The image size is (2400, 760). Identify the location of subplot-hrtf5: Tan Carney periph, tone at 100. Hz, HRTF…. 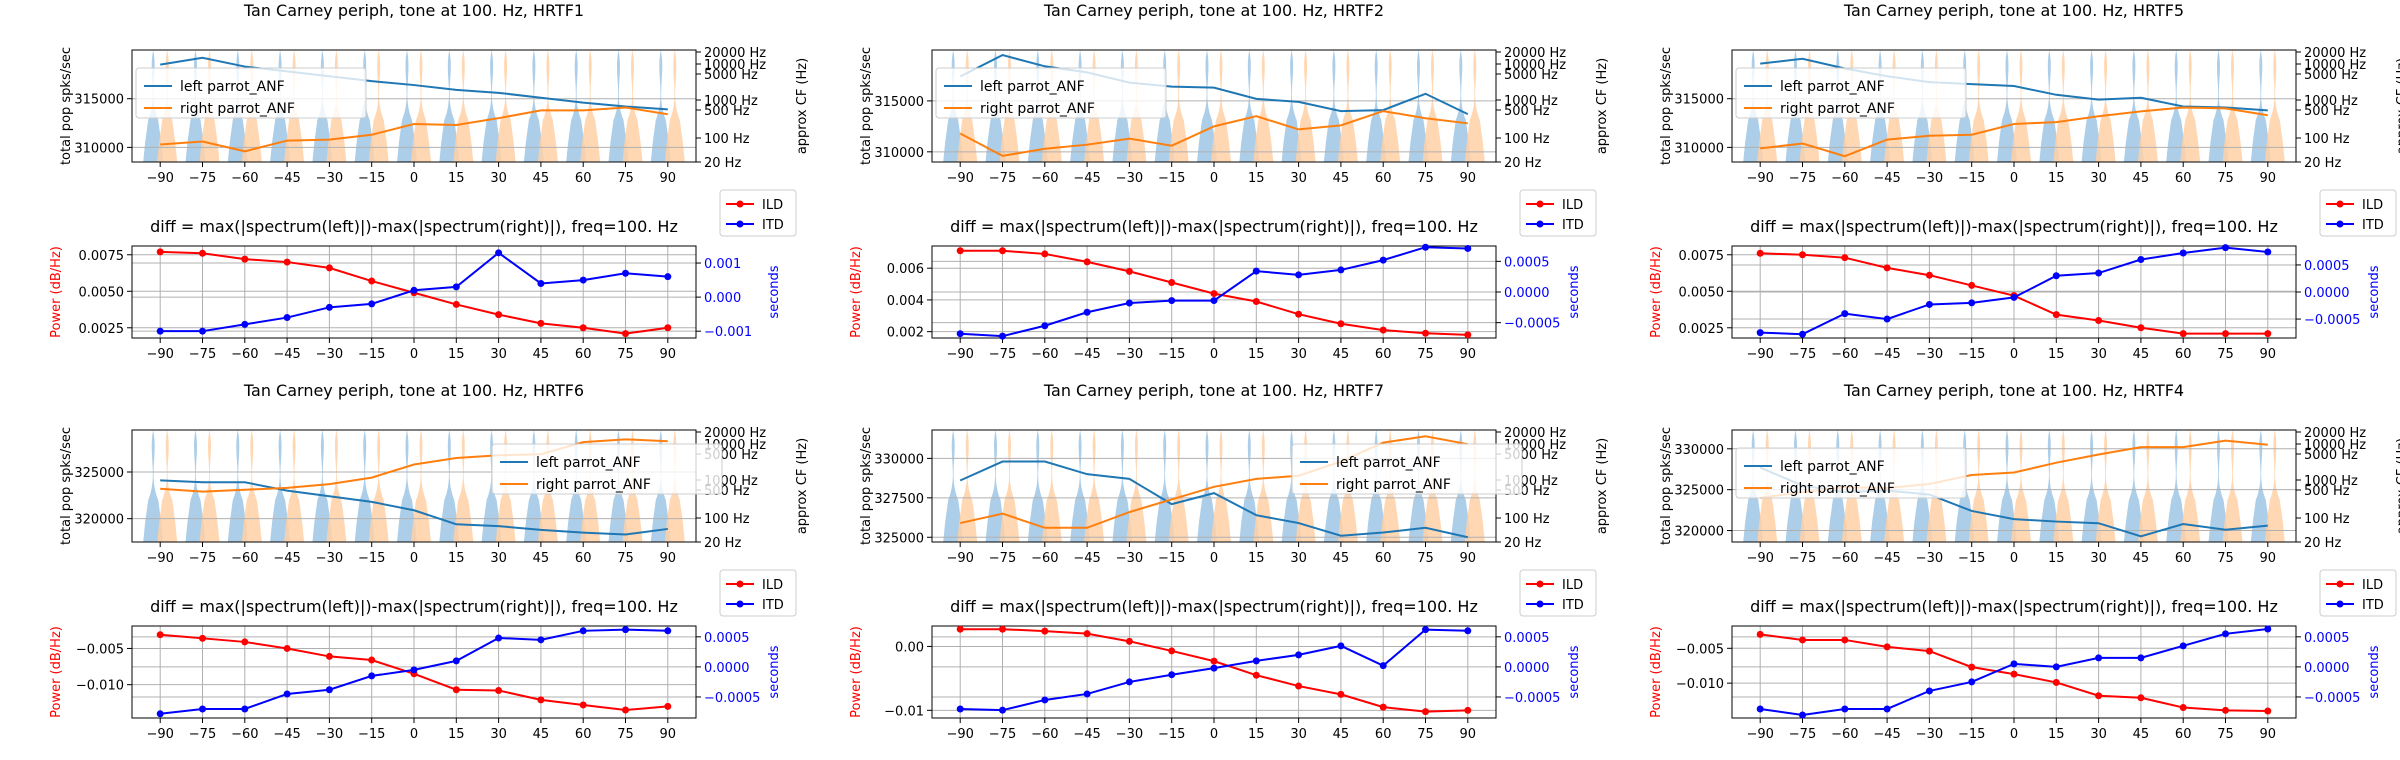
(2024, 181).